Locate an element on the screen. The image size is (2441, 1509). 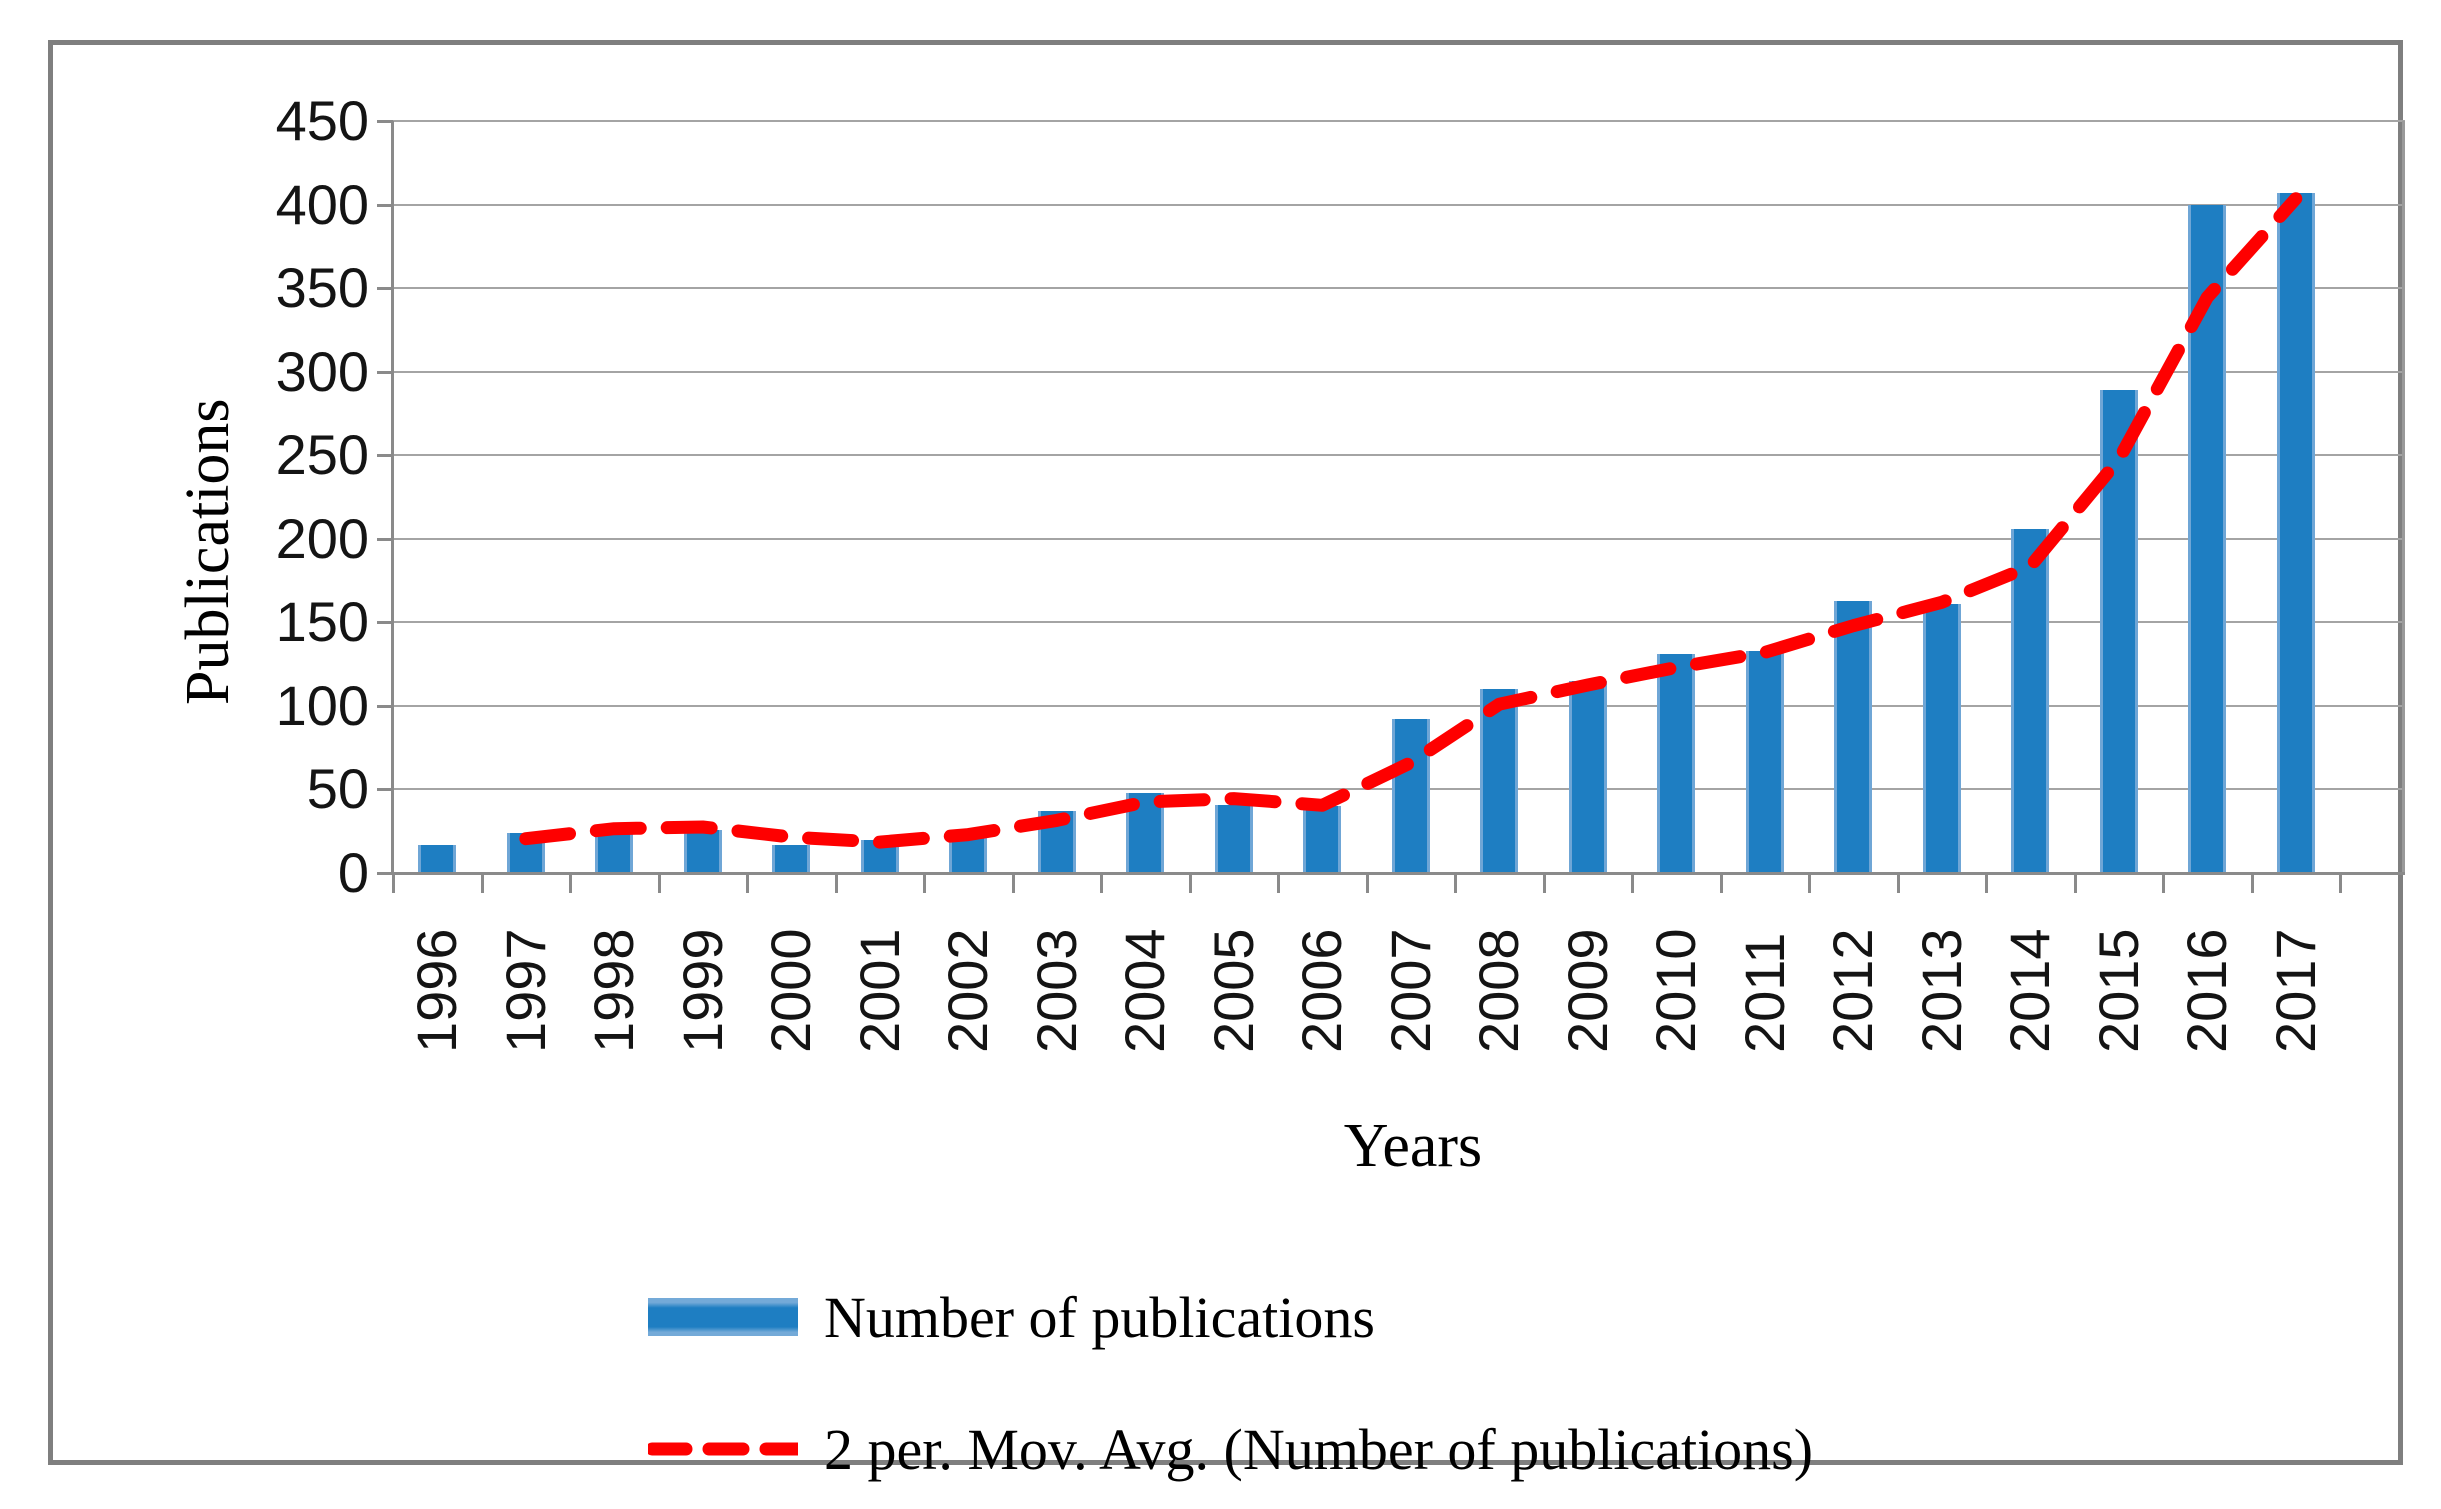
bar-2008 is located at coordinates (1499, 781).